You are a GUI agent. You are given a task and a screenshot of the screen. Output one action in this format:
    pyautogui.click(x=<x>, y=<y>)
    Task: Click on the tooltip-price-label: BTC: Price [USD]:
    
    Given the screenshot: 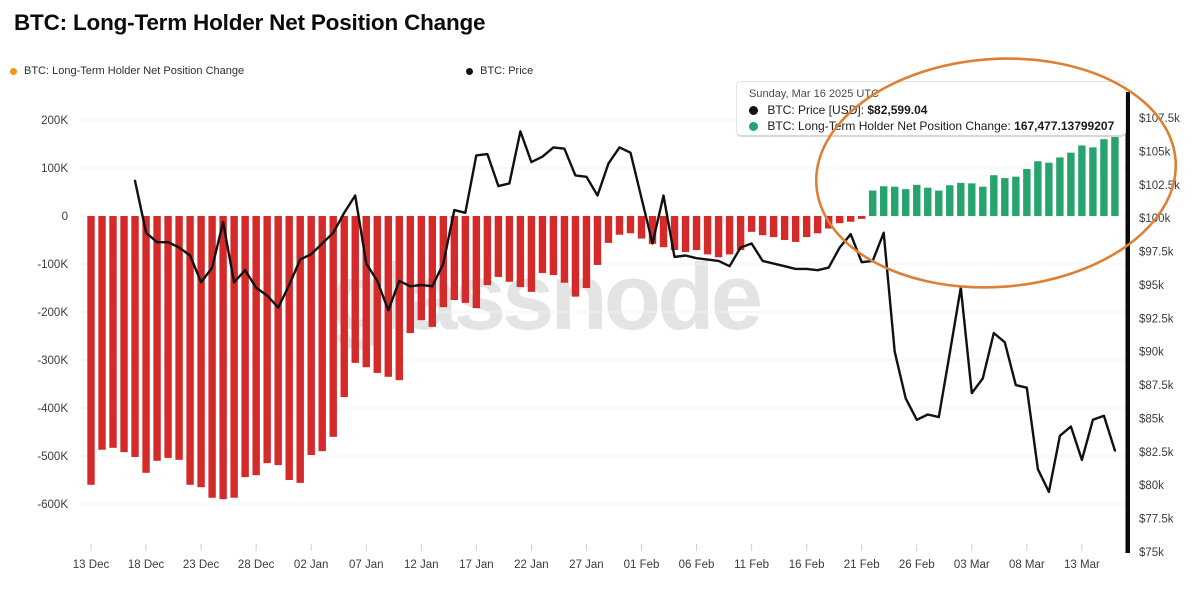 What is the action you would take?
    pyautogui.click(x=816, y=110)
    